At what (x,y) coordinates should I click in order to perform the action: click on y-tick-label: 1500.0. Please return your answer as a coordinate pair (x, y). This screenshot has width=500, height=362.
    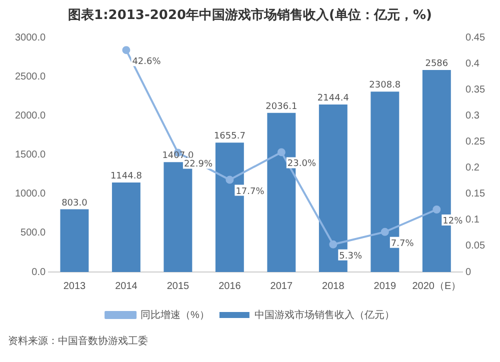
    Looking at the image, I should click on (30, 155).